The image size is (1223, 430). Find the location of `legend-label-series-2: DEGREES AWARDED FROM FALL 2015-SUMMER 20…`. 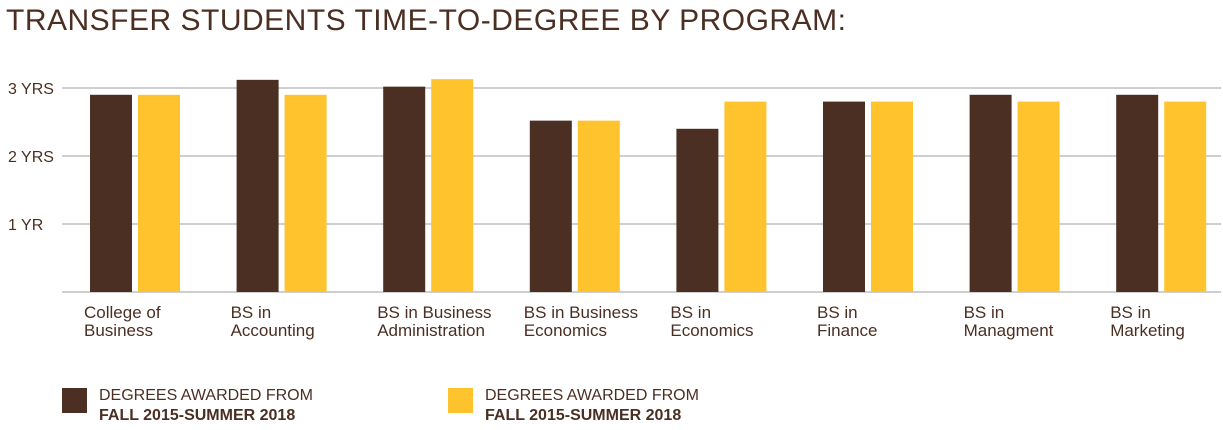

legend-label-series-2: DEGREES AWARDED FROM FALL 2015-SUMMER 20… is located at coordinates (592, 406).